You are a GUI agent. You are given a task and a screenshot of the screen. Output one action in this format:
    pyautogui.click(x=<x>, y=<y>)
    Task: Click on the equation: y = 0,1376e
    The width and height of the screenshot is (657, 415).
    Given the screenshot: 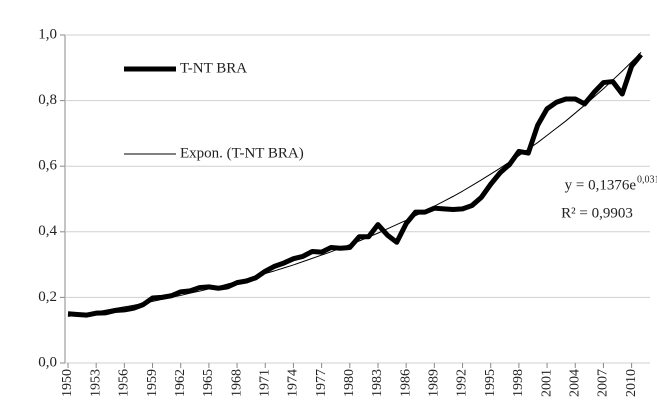 What is the action you would take?
    pyautogui.click(x=601, y=185)
    